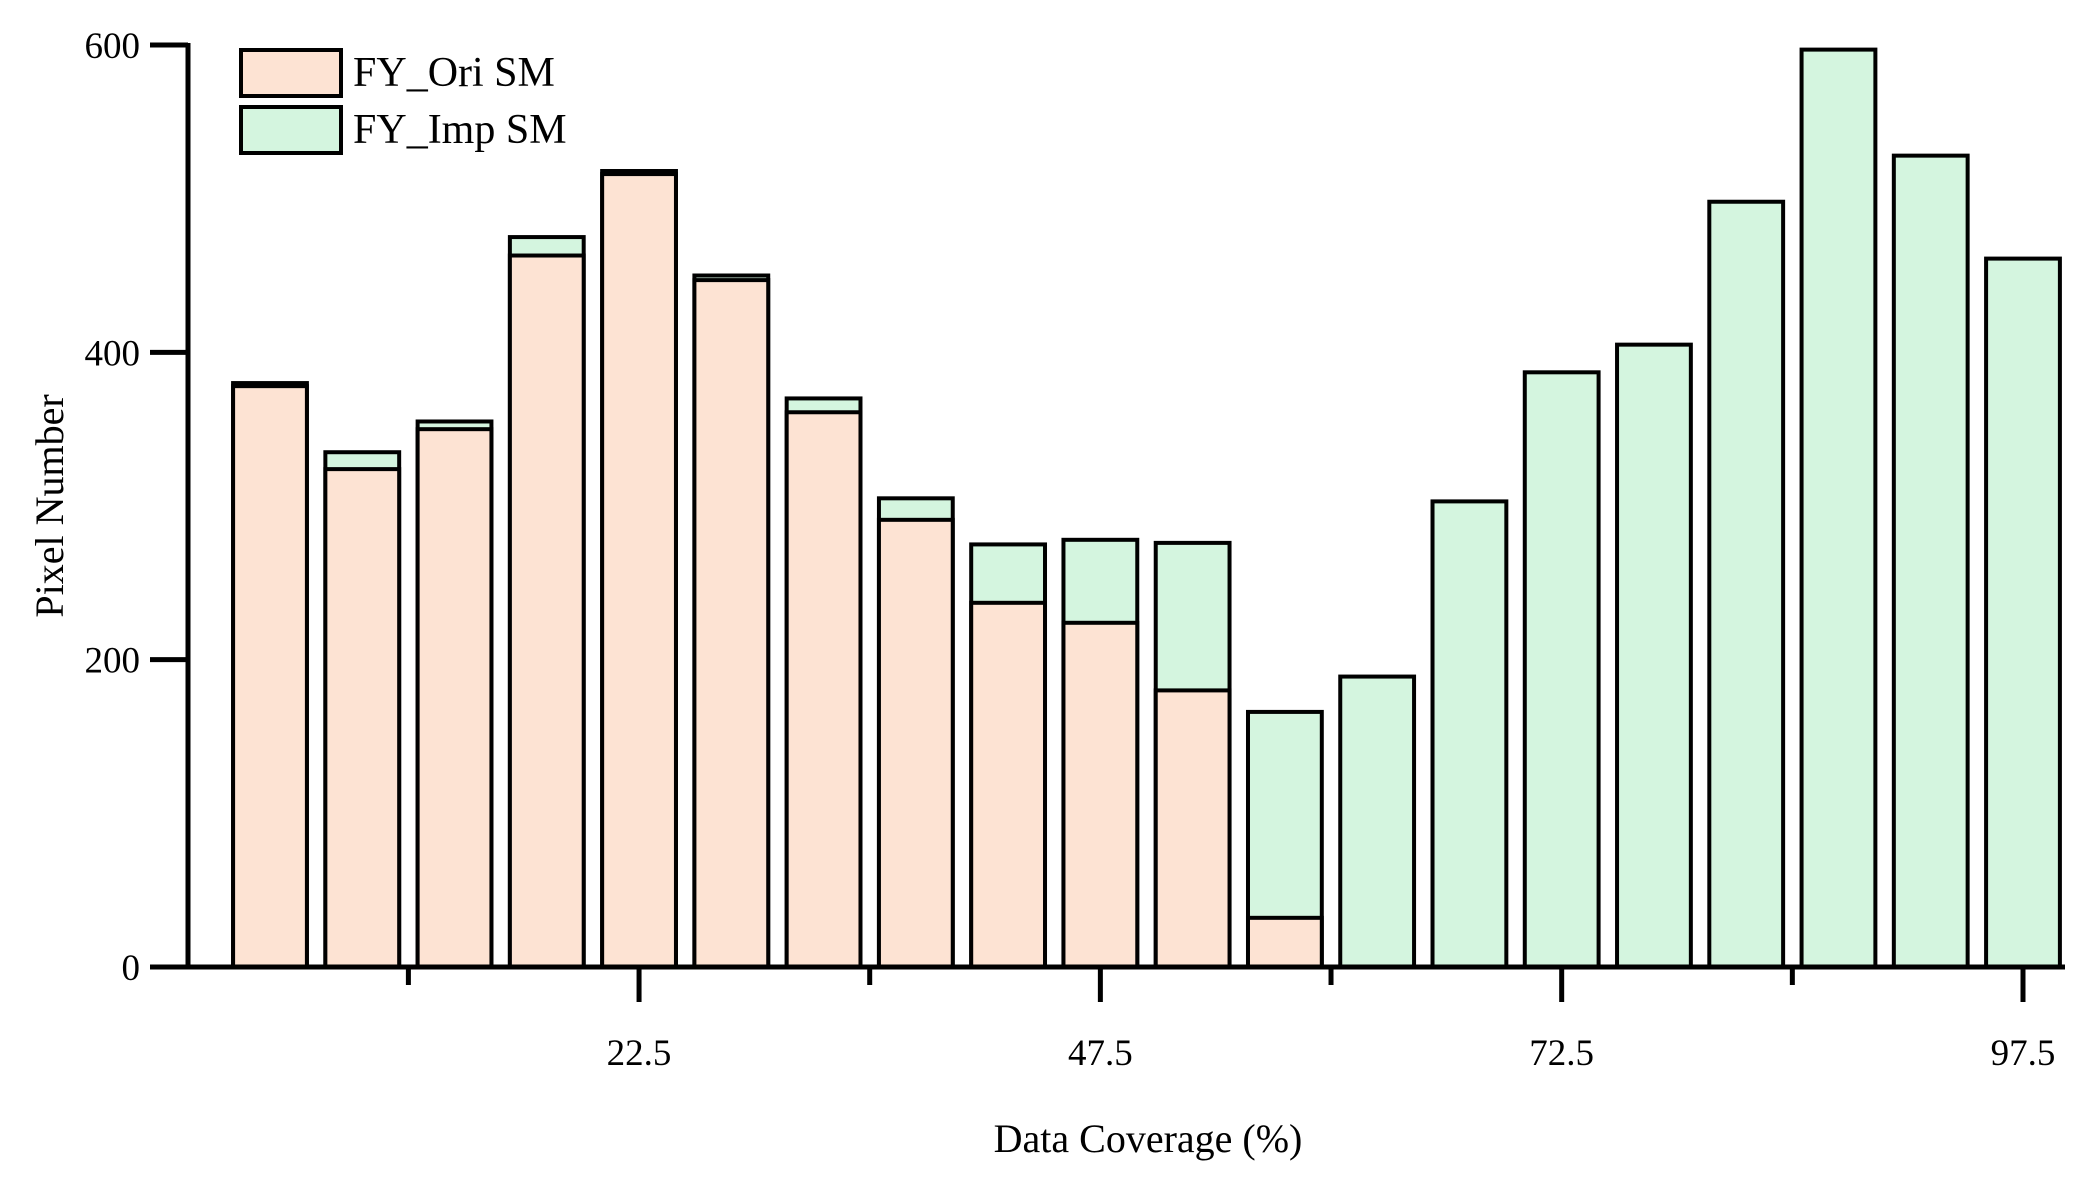 This screenshot has width=2095, height=1180. Describe the element at coordinates (454, 73) in the screenshot. I see `legend-label-0: FY_Ori SM` at that location.